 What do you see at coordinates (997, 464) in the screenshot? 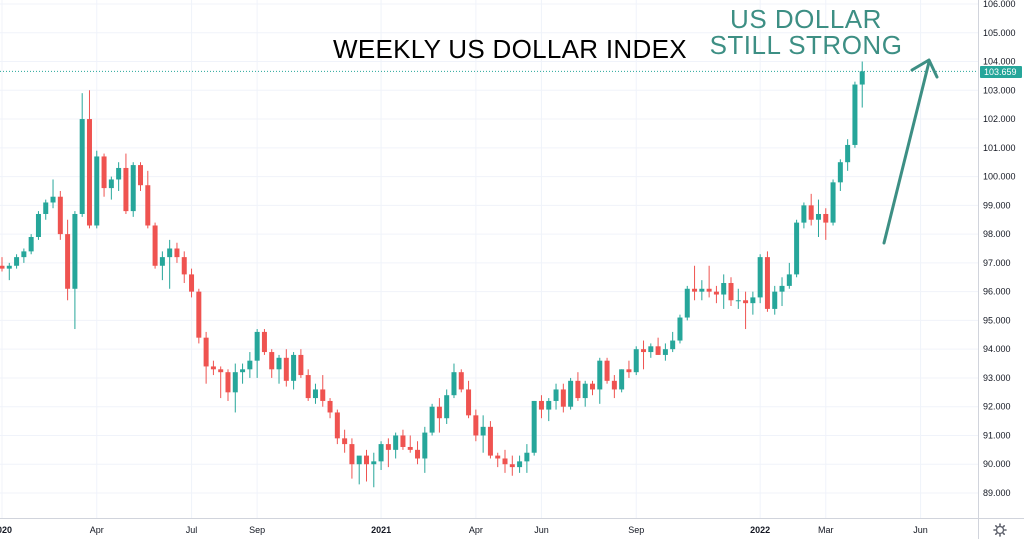
I see `y-tick-label: 90.000` at bounding box center [997, 464].